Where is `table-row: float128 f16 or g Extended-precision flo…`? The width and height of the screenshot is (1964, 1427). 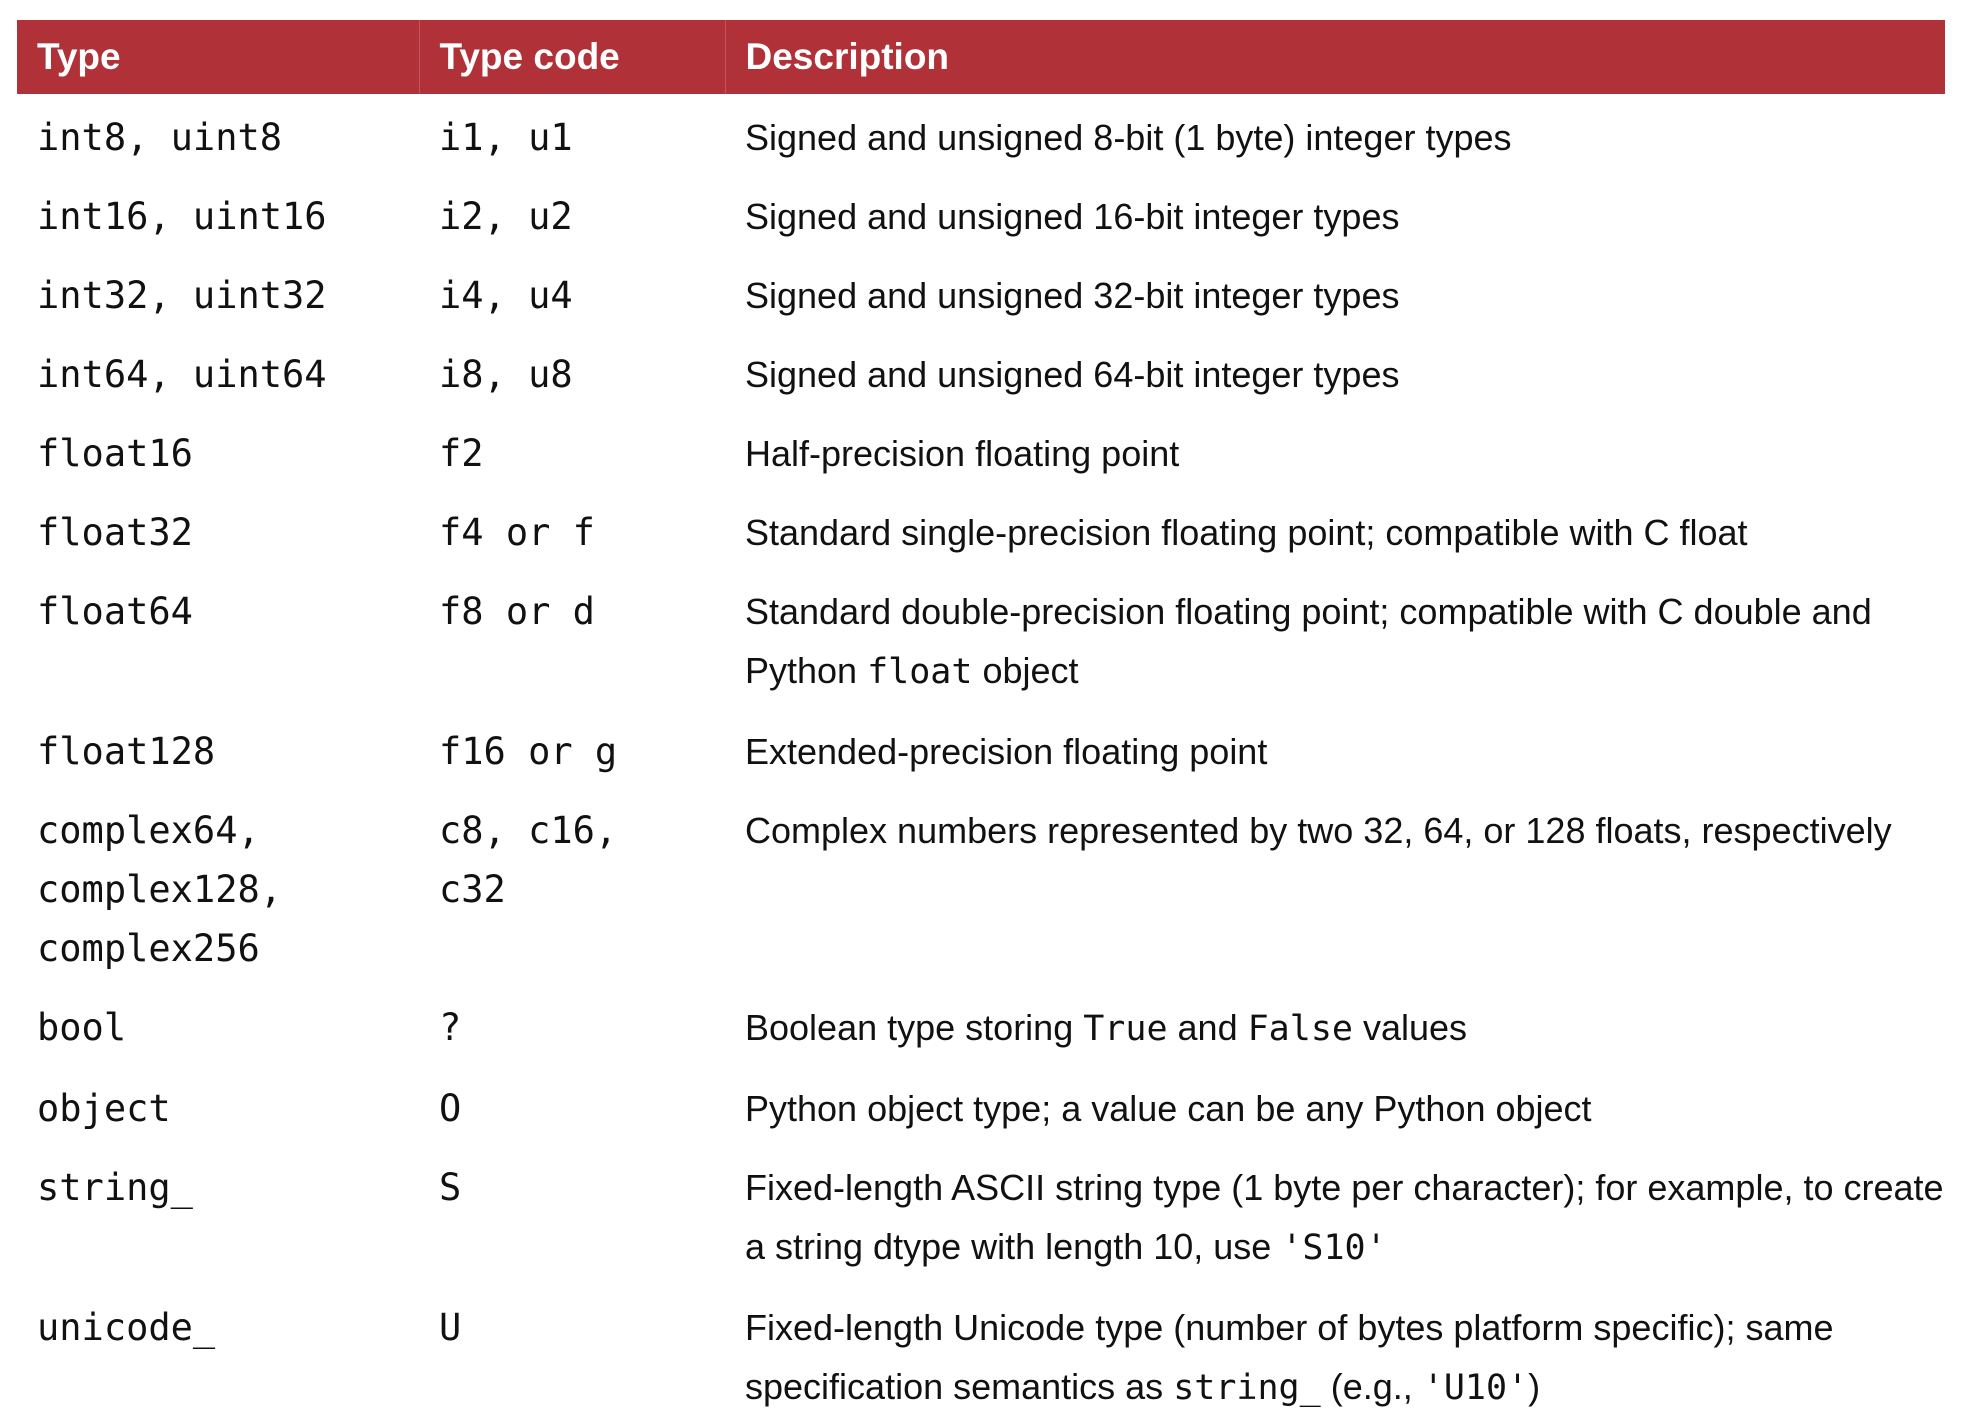
table-row: float128 f16 or g Extended-precision flo… is located at coordinates (981, 750).